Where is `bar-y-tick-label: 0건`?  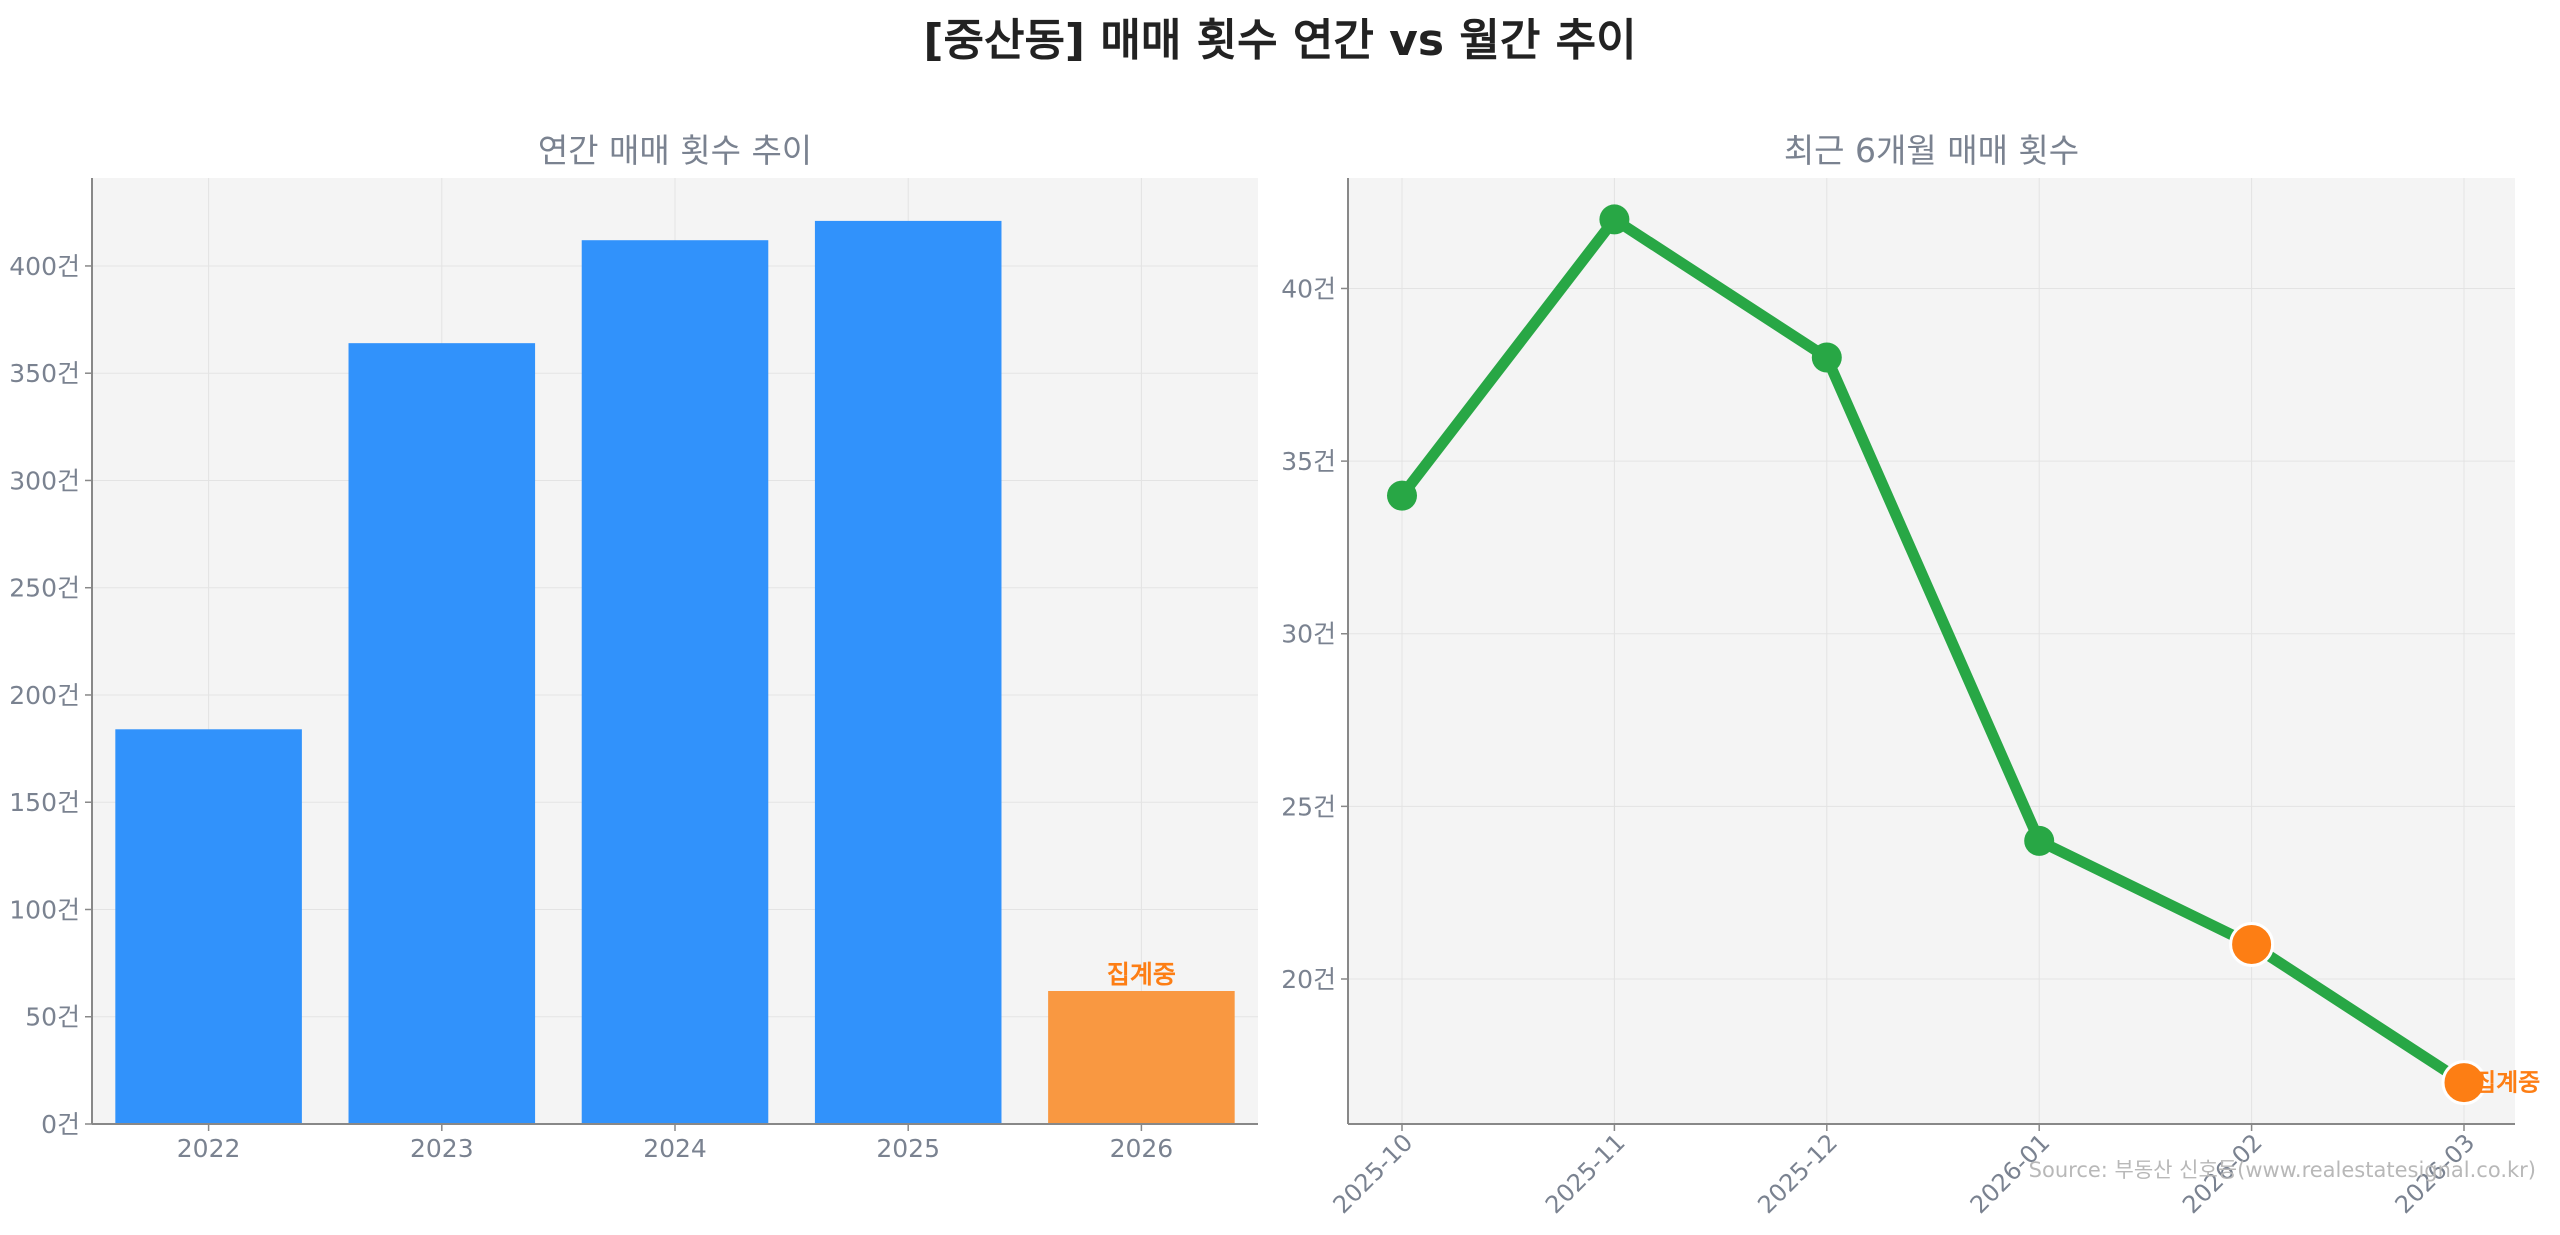
bar-y-tick-label: 0건 is located at coordinates (60, 1124).